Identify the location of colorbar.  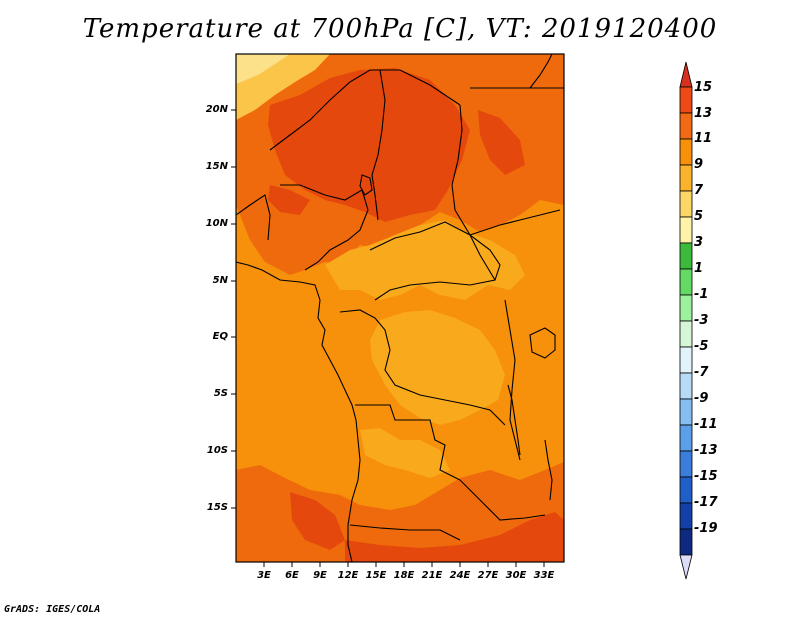
(686, 320).